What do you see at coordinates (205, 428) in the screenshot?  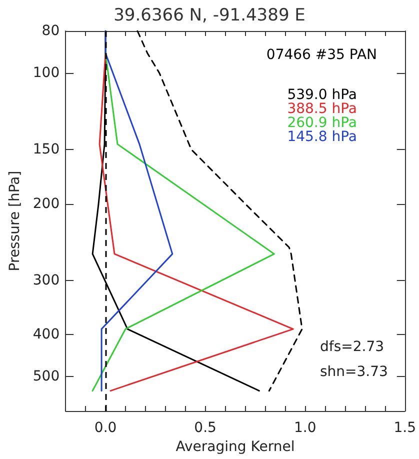 I see `x-tick-label: 0.5` at bounding box center [205, 428].